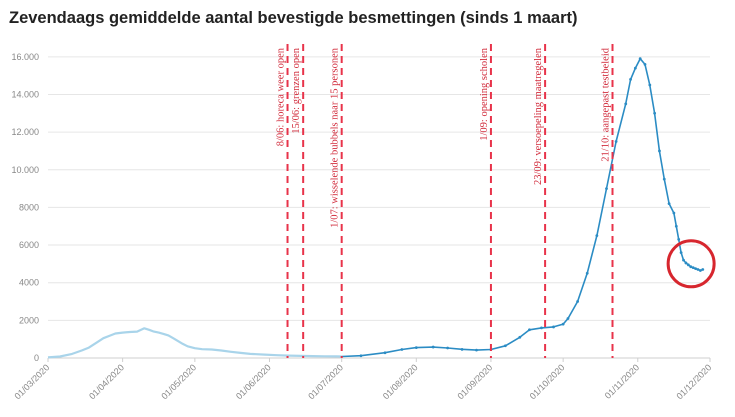 Image resolution: width=735 pixels, height=417 pixels. What do you see at coordinates (29, 207) in the screenshot?
I see `y-tick-label: 8000` at bounding box center [29, 207].